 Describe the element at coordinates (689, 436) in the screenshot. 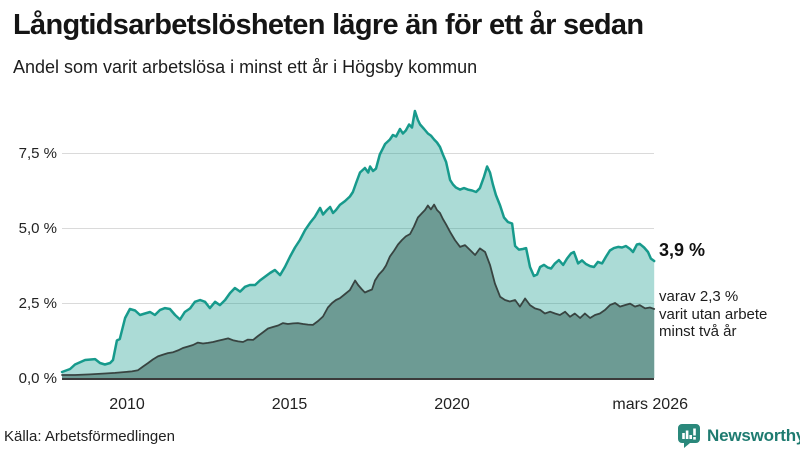

I see `newsworthy-logo-icon` at that location.